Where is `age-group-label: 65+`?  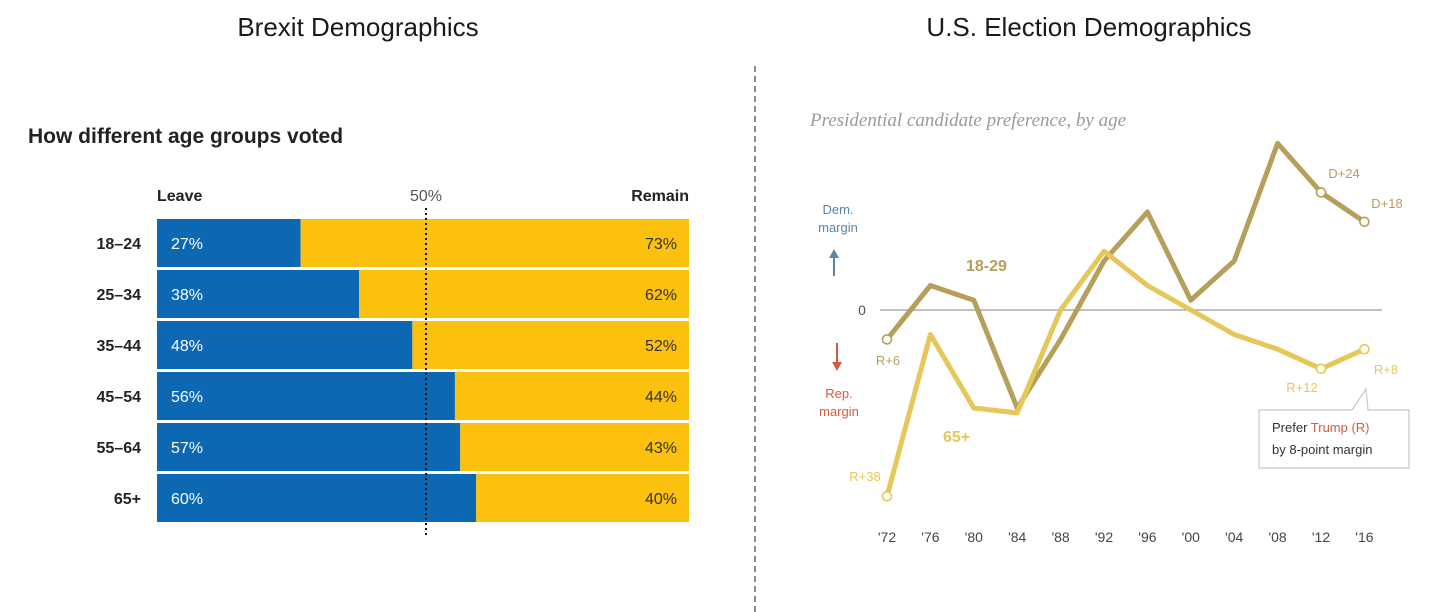 age-group-label: 65+ is located at coordinates (127, 499).